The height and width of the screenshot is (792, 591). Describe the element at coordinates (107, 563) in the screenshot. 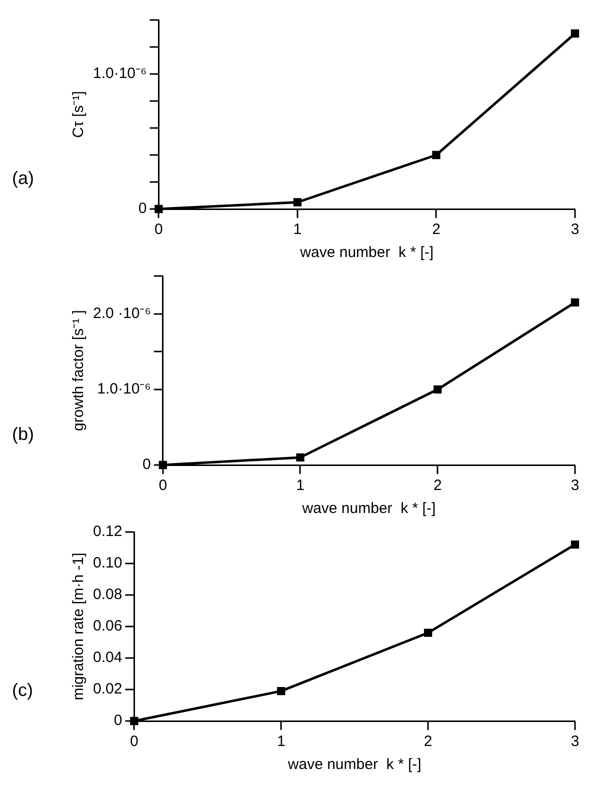

I see `y-tick-label: 0.10` at that location.